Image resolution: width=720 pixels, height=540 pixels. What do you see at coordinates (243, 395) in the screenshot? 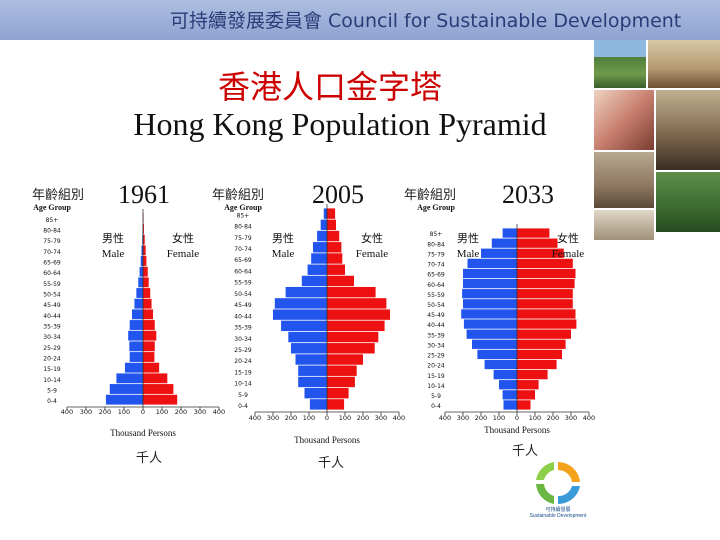
I see `age-tick-2005-16: 5-9` at bounding box center [243, 395].